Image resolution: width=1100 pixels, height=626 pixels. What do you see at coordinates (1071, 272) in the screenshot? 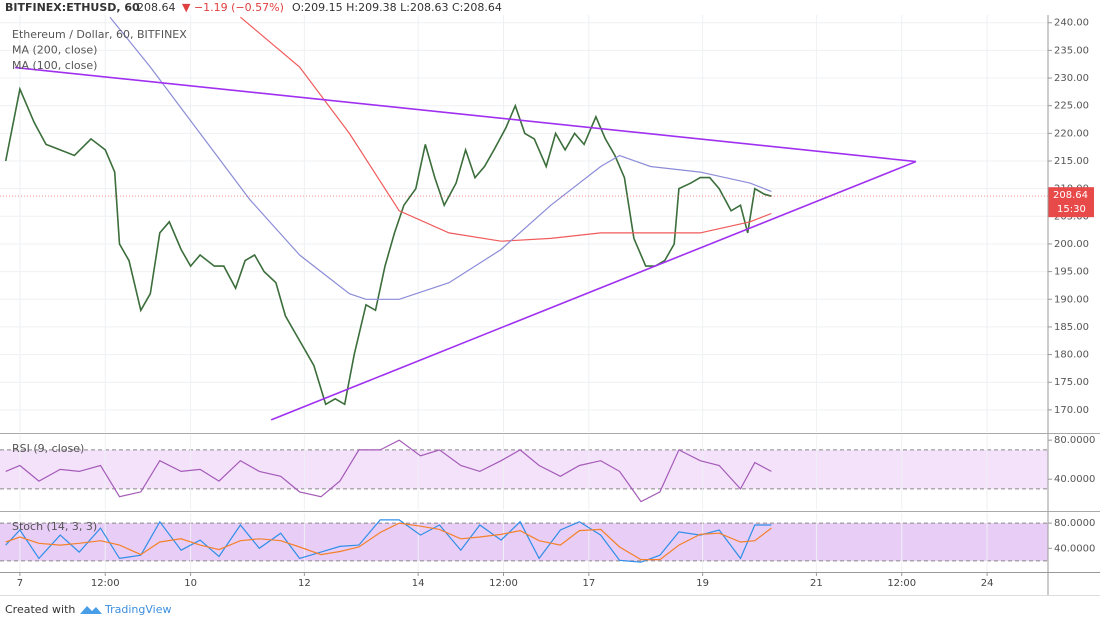
I see `y-tick-label: 195.00` at bounding box center [1071, 272].